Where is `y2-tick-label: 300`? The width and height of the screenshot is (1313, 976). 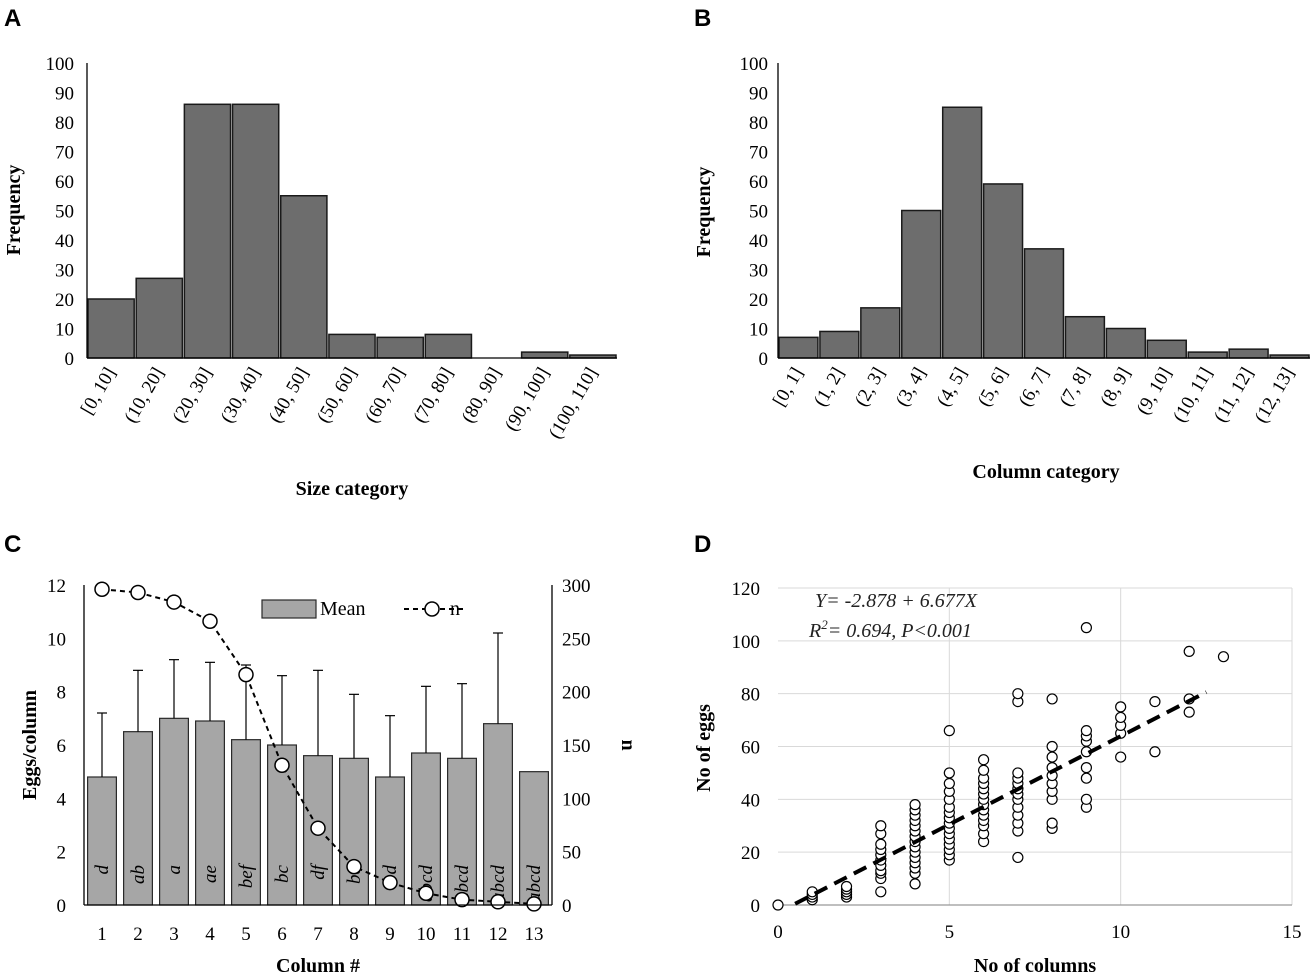 y2-tick-label: 300 is located at coordinates (576, 586).